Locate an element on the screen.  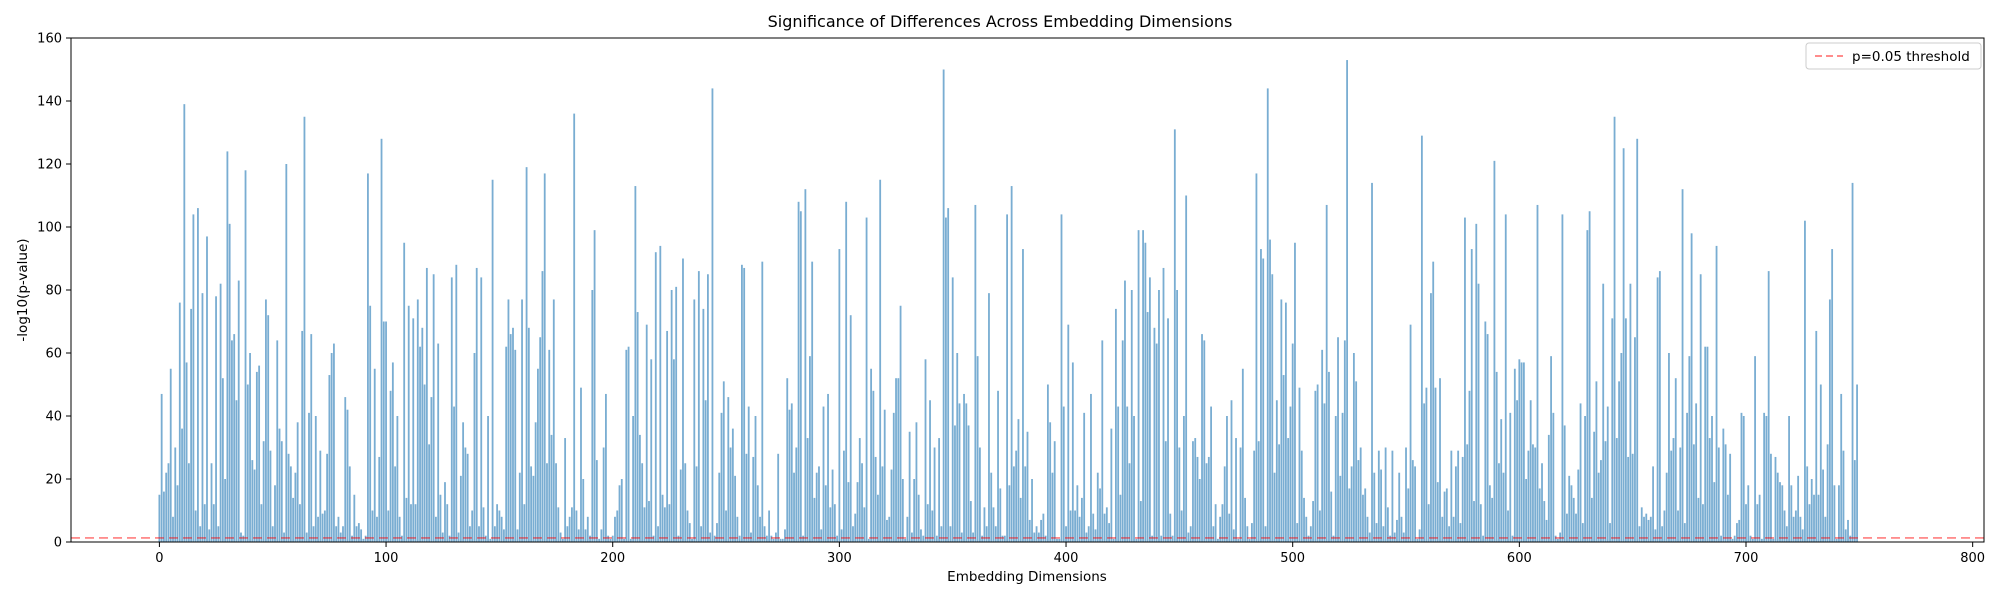
y-tick-label: 0 is located at coordinates (58, 543).